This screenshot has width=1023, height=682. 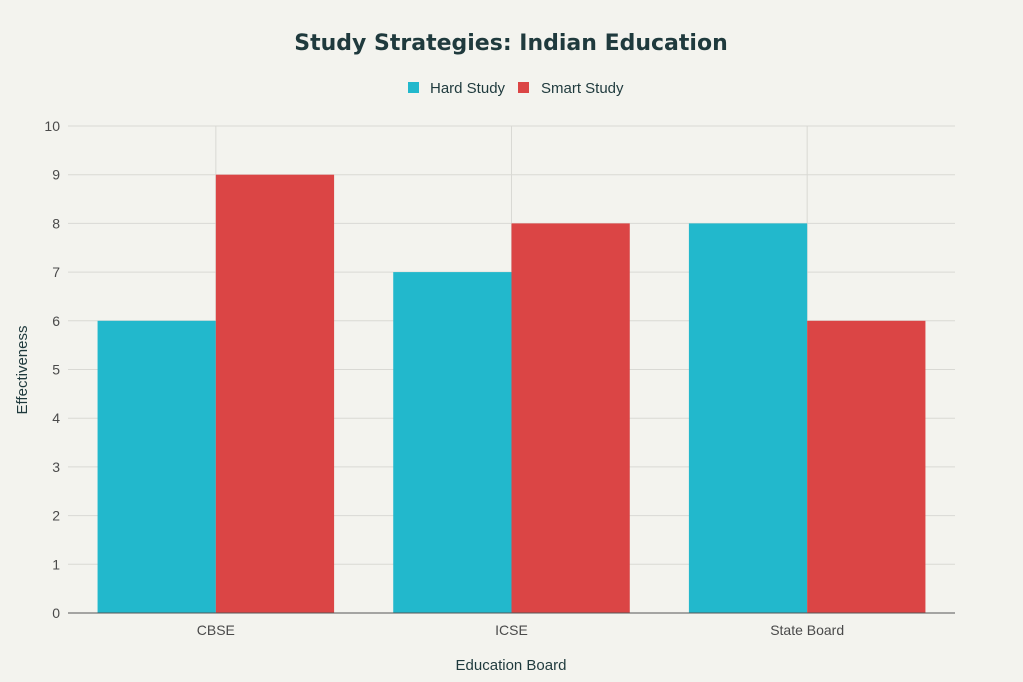 What do you see at coordinates (511, 630) in the screenshot?
I see `x-tick-label: ICSE` at bounding box center [511, 630].